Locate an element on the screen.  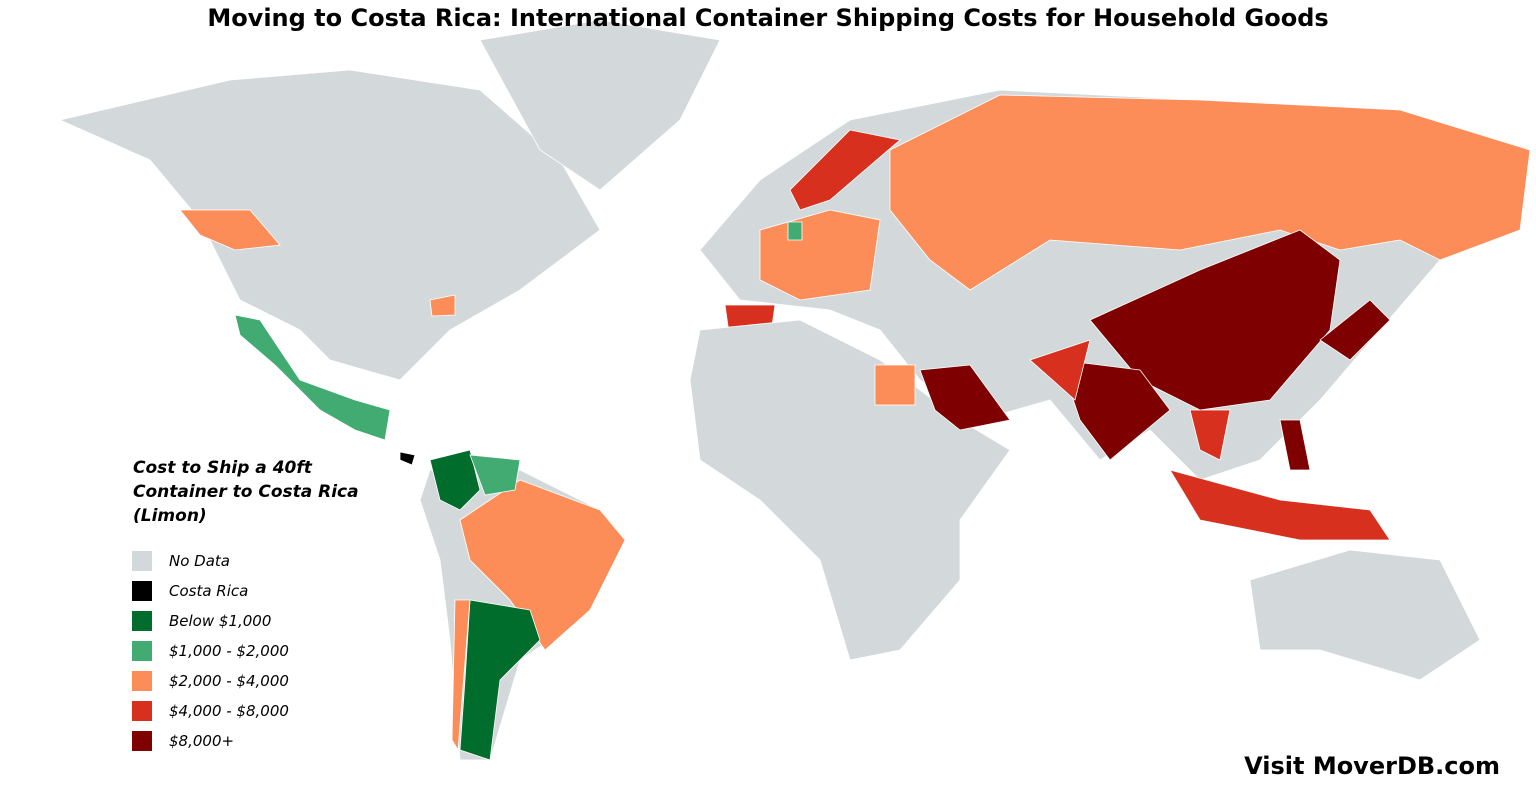
russia is located at coordinates (1210, 192).